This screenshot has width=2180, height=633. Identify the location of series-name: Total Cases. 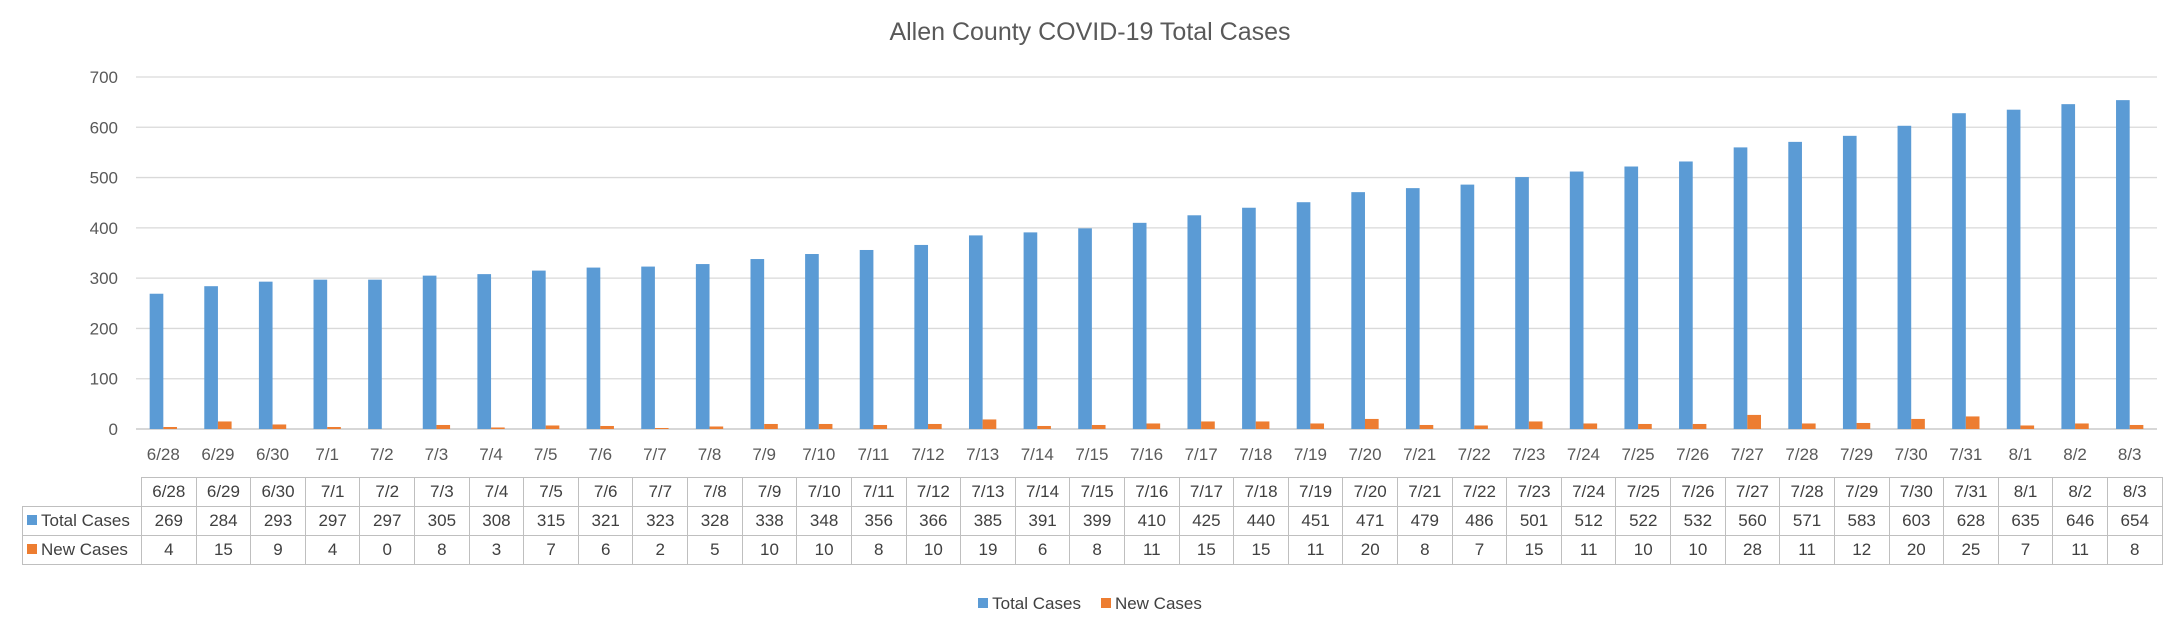
(85, 520).